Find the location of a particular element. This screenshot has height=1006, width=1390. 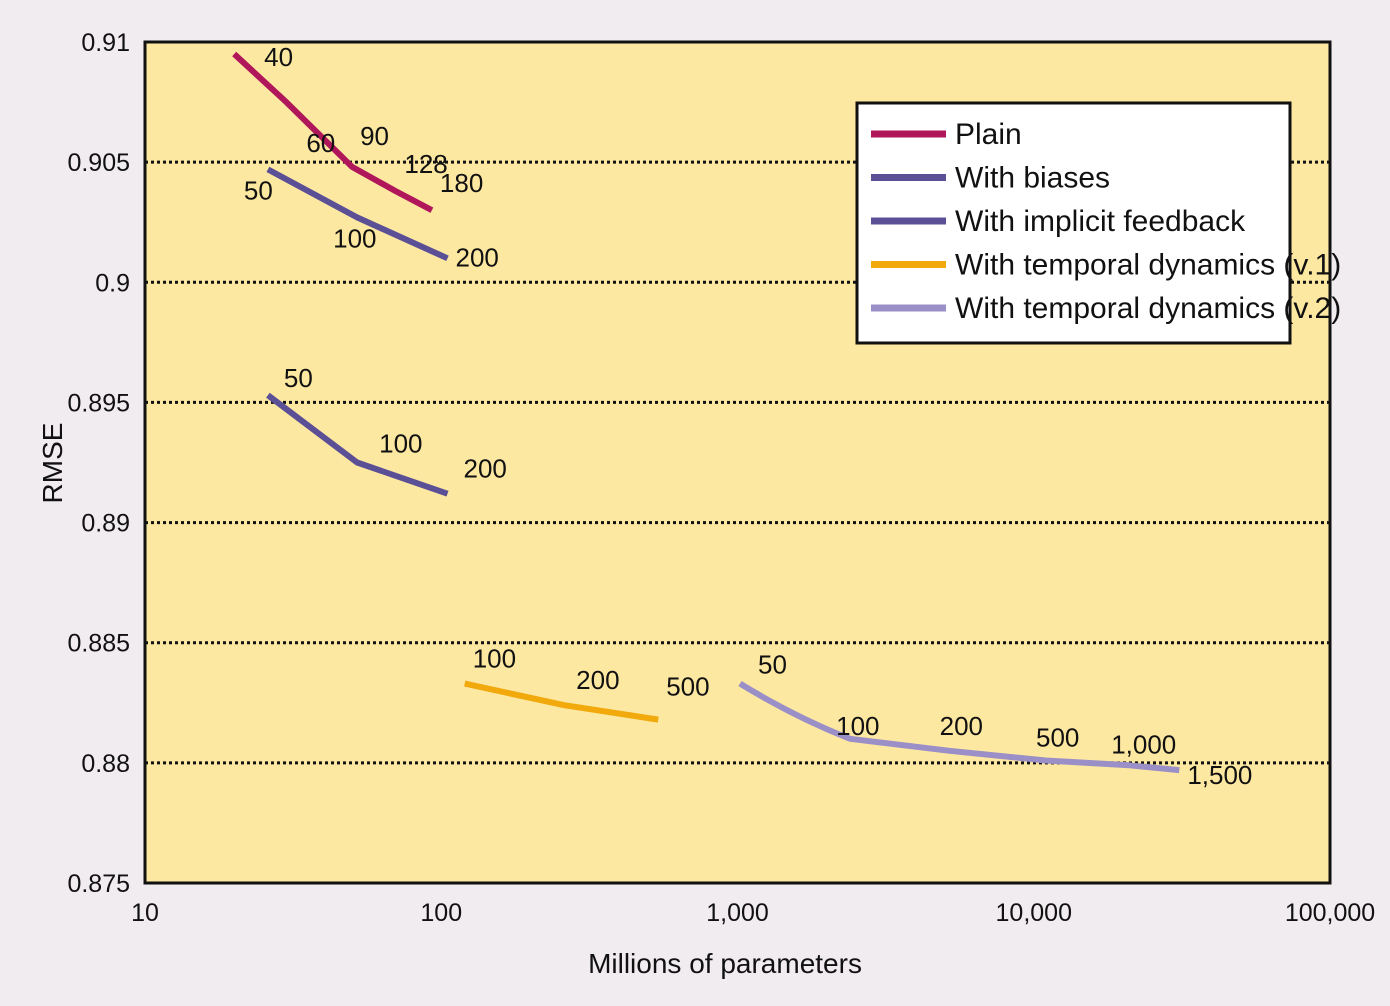

data-label: 180 is located at coordinates (461, 183).